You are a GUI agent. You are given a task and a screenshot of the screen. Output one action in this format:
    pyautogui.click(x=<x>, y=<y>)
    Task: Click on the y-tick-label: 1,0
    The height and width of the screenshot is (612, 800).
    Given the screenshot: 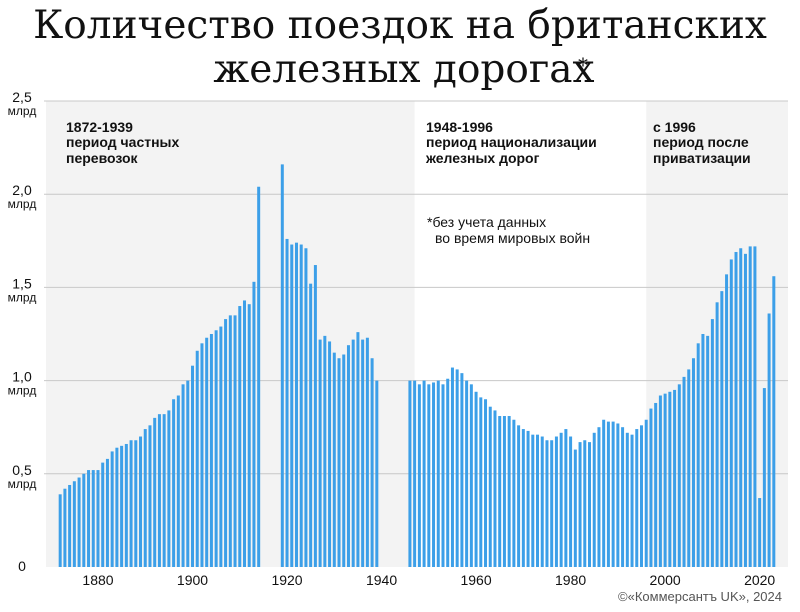 What is the action you would take?
    pyautogui.click(x=22, y=377)
    